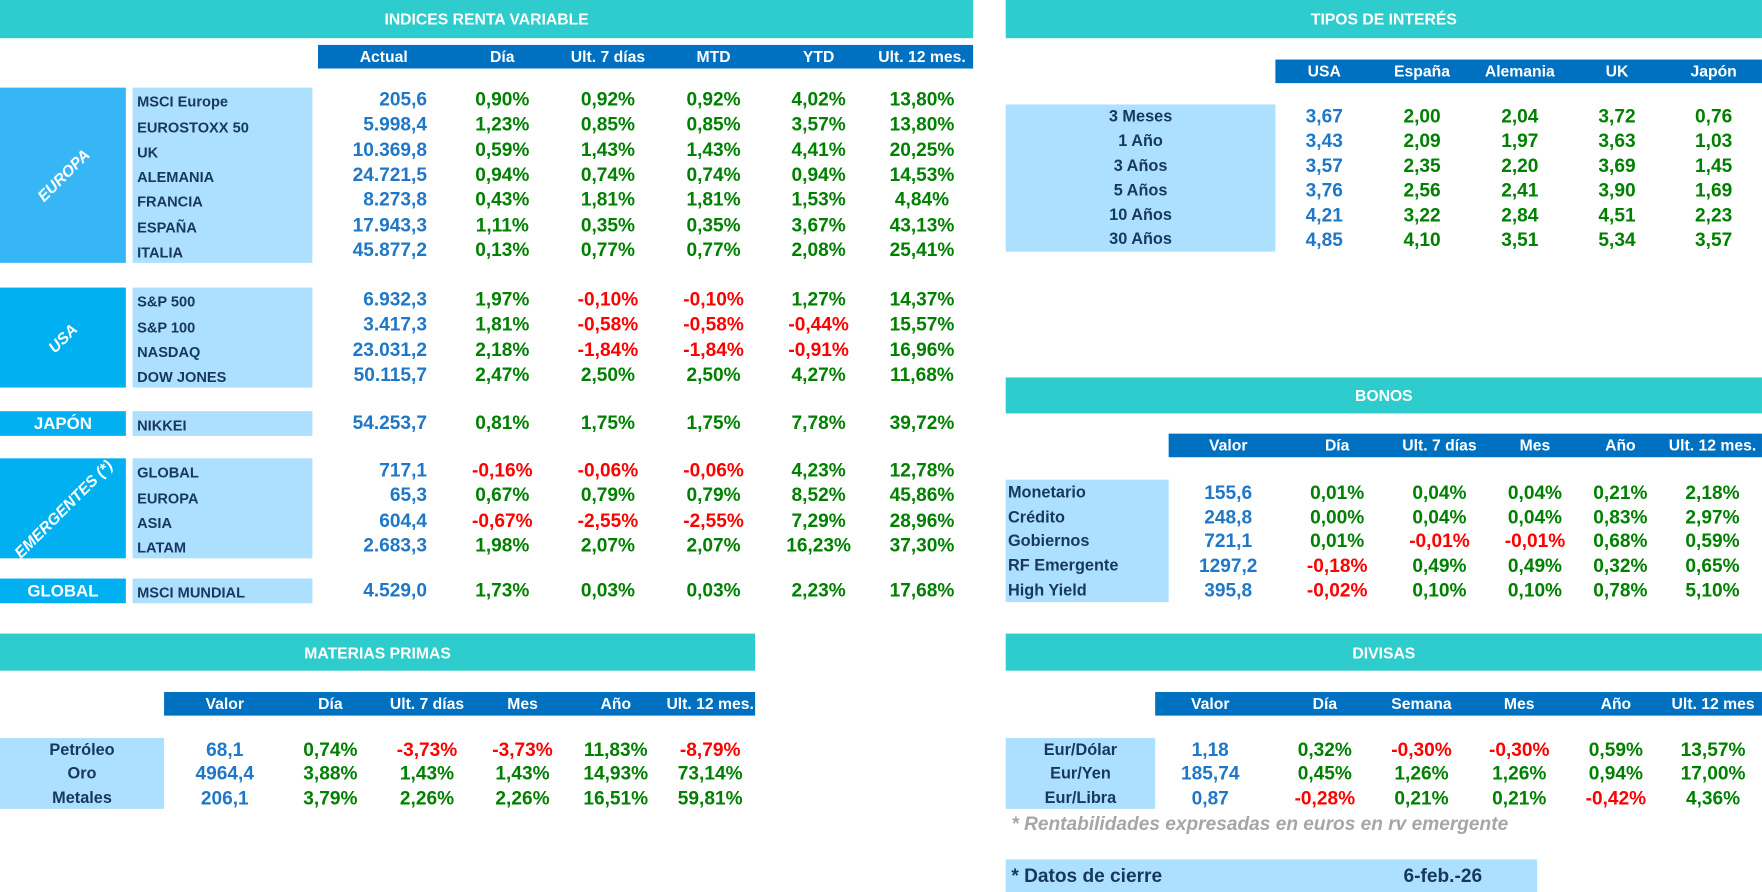 The width and height of the screenshot is (1762, 892). I want to click on commodity-label-text: Petróleo, so click(82, 750).